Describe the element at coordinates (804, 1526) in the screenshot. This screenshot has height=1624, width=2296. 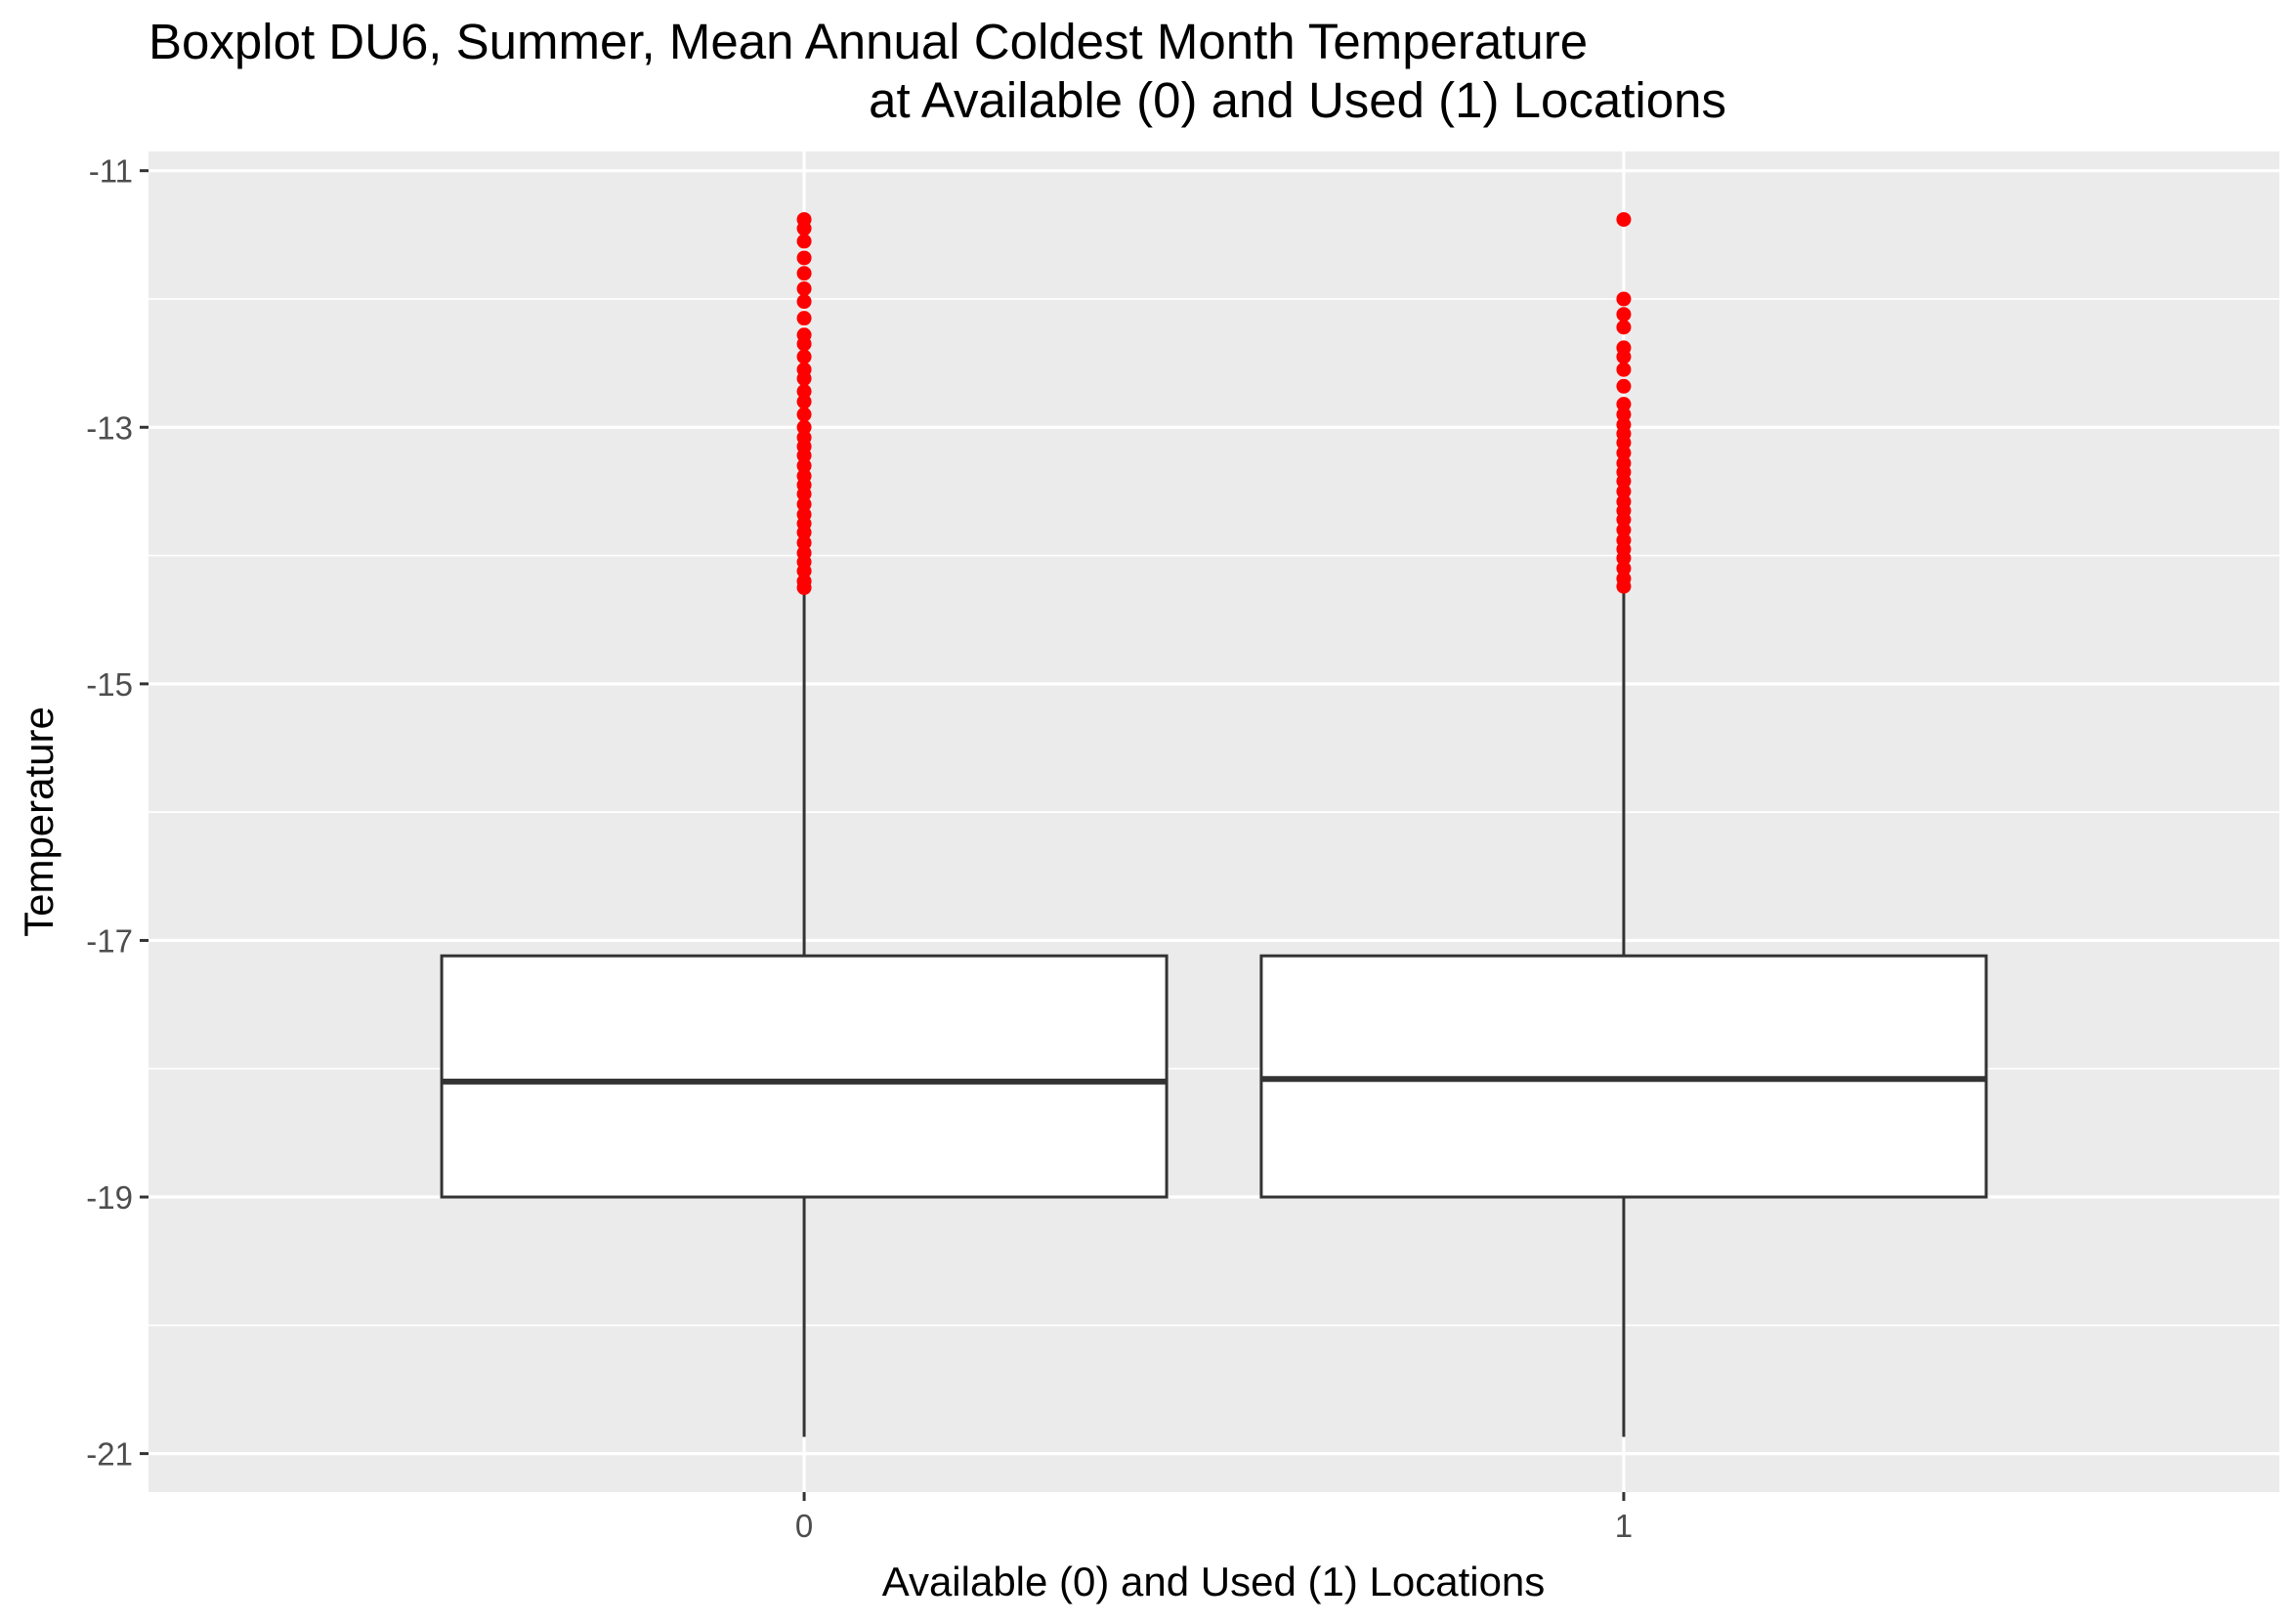
I see `x-tick-label: 0` at that location.